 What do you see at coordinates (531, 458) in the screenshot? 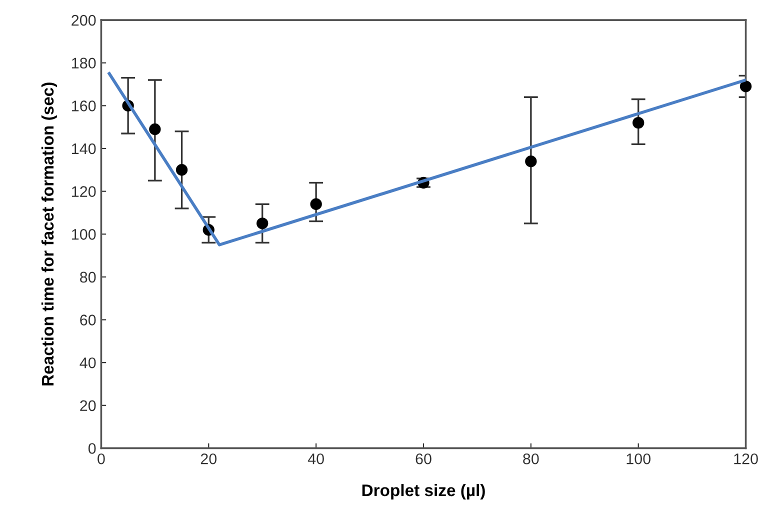
I see `x-tick-label: 80` at bounding box center [531, 458].